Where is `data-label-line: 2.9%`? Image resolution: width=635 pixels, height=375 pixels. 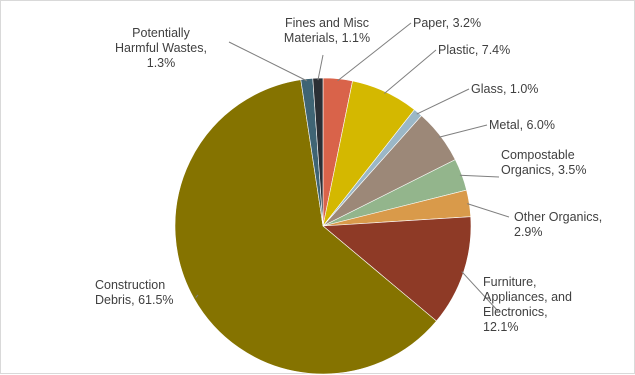 data-label-line: 2.9% is located at coordinates (528, 232).